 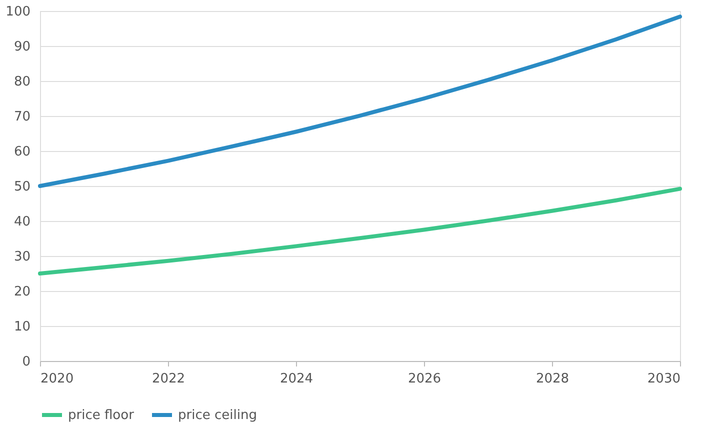 I want to click on y-tick-label: 80, so click(x=22, y=82).